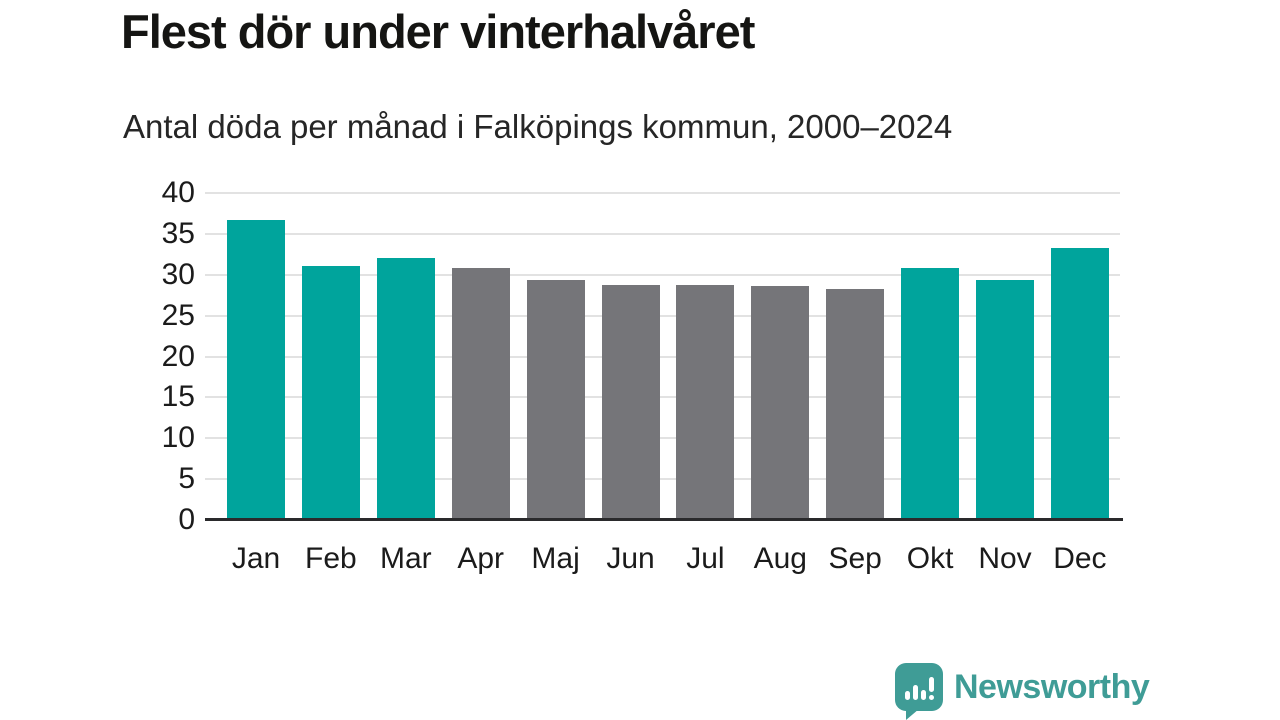 Image resolution: width=1280 pixels, height=720 pixels. I want to click on x-tick-label-okt: Okt, so click(930, 558).